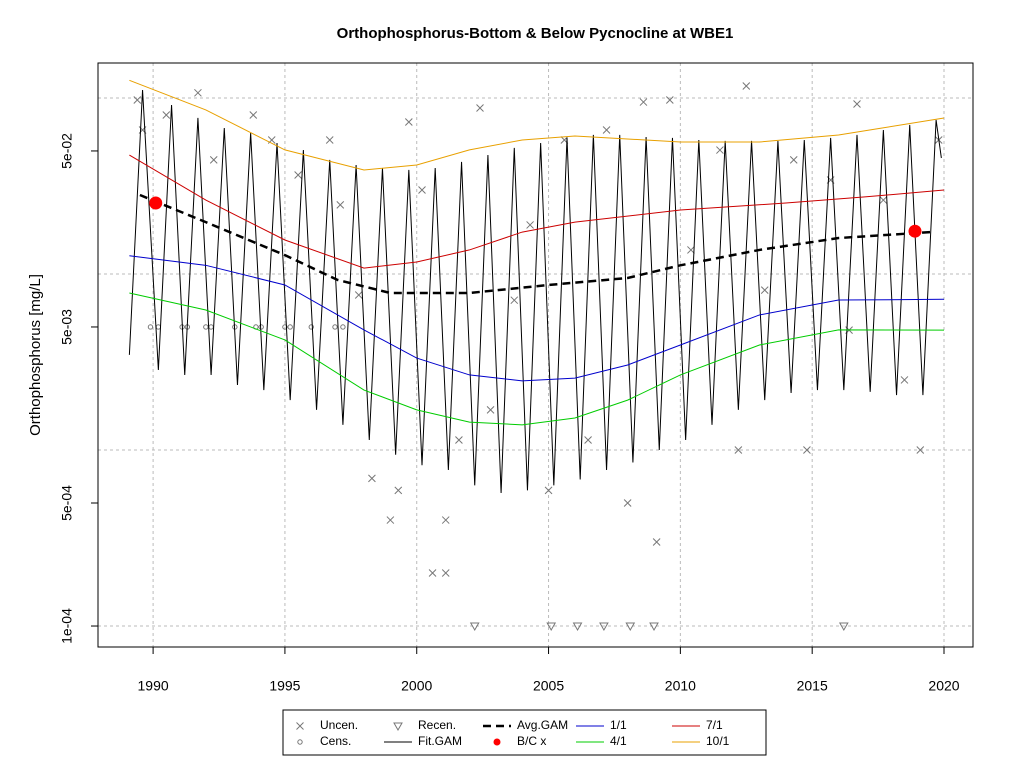  I want to click on legend-label: 4/1, so click(618, 741).